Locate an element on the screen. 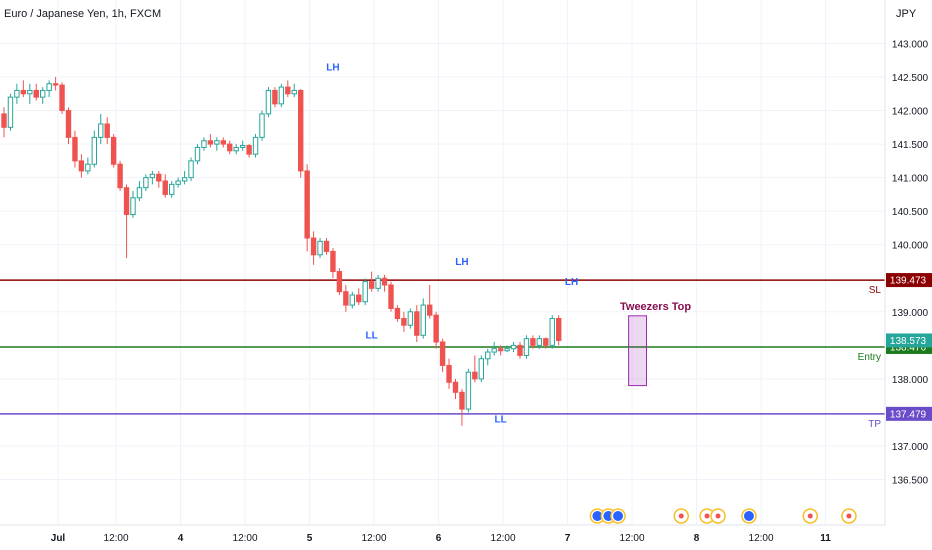 The image size is (932, 550). time-tick: 7 is located at coordinates (568, 538).